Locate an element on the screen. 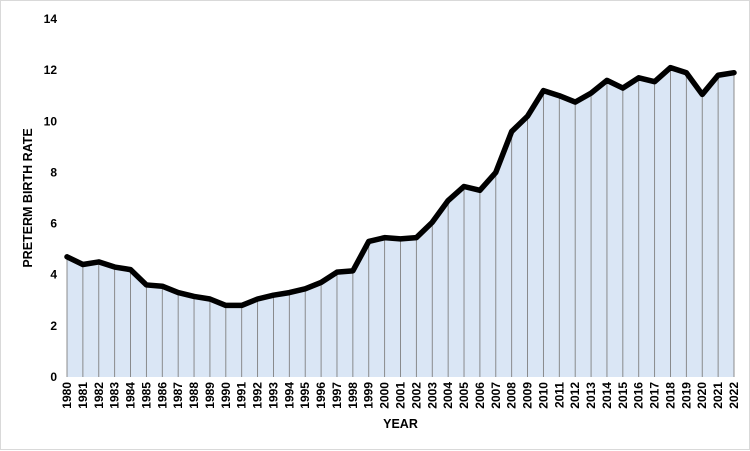  x-tick-label: 2013 is located at coordinates (591, 395).